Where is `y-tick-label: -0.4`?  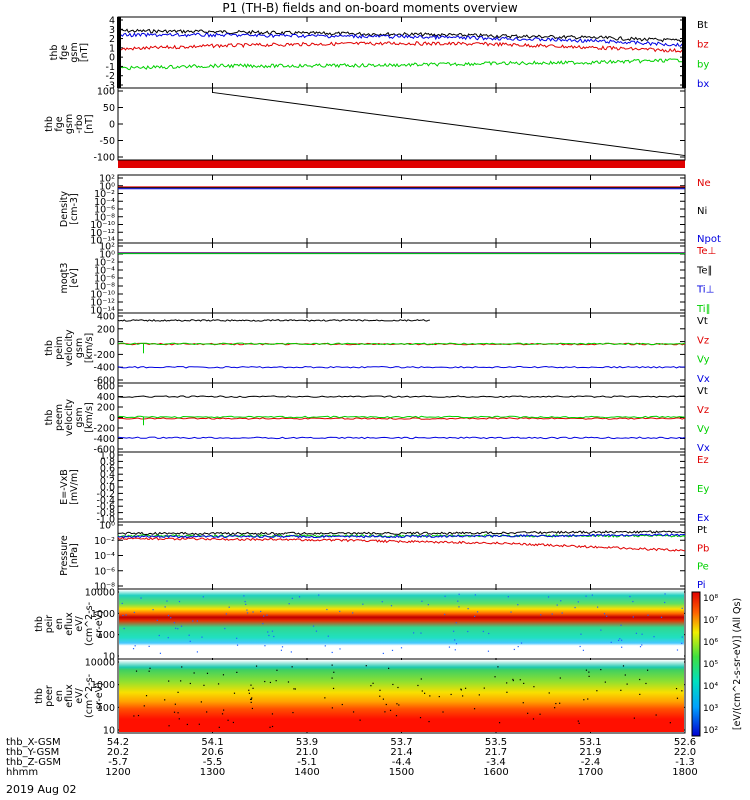
y-tick-label: -0.4 is located at coordinates (105, 500).